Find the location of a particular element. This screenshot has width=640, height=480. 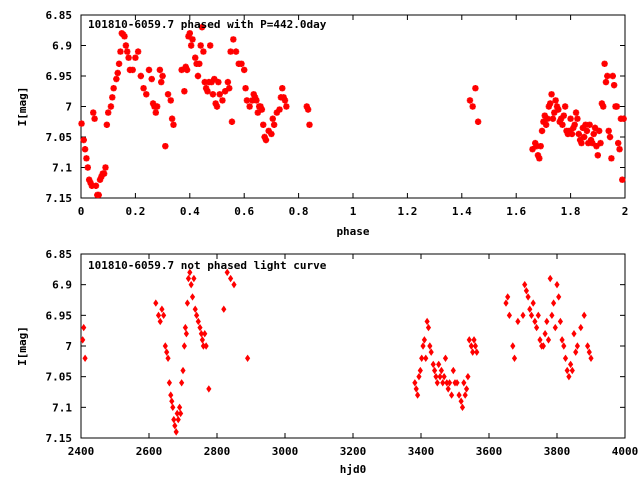

x-tick-label: 4000 is located at coordinates (625, 451).